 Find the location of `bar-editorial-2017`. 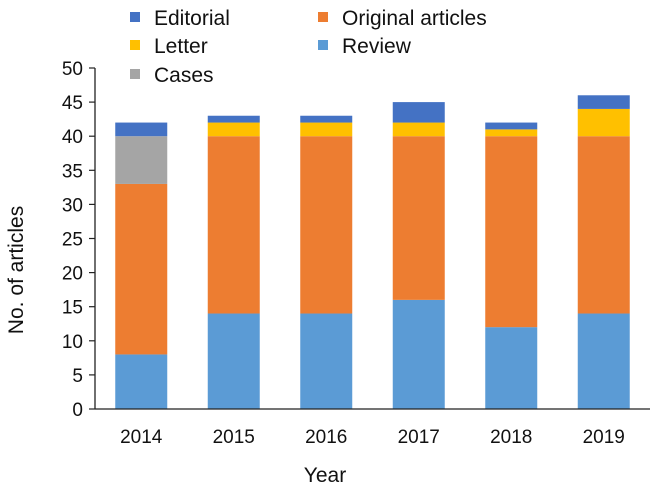

bar-editorial-2017 is located at coordinates (418, 112).